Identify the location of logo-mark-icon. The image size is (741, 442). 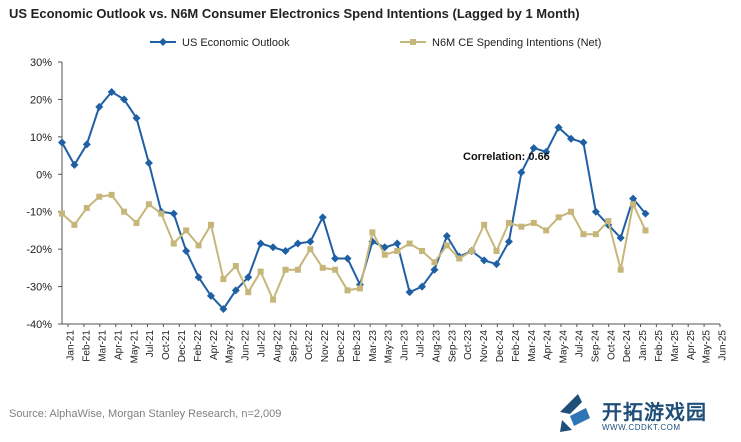
(575, 413).